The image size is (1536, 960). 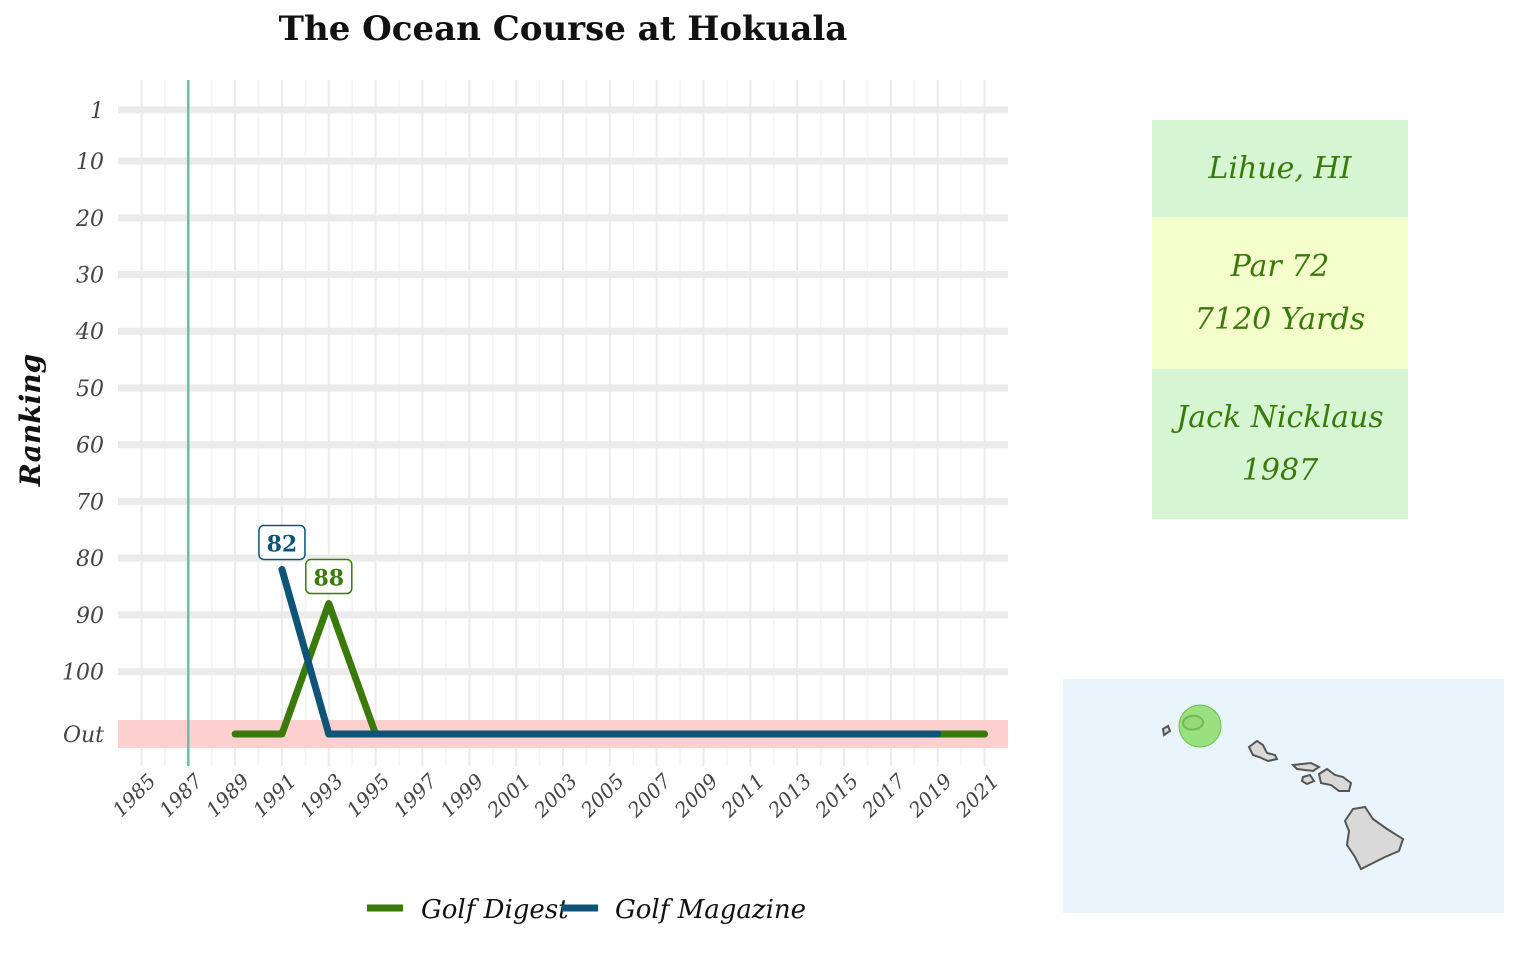 I want to click on niihau-island, so click(x=1166, y=730).